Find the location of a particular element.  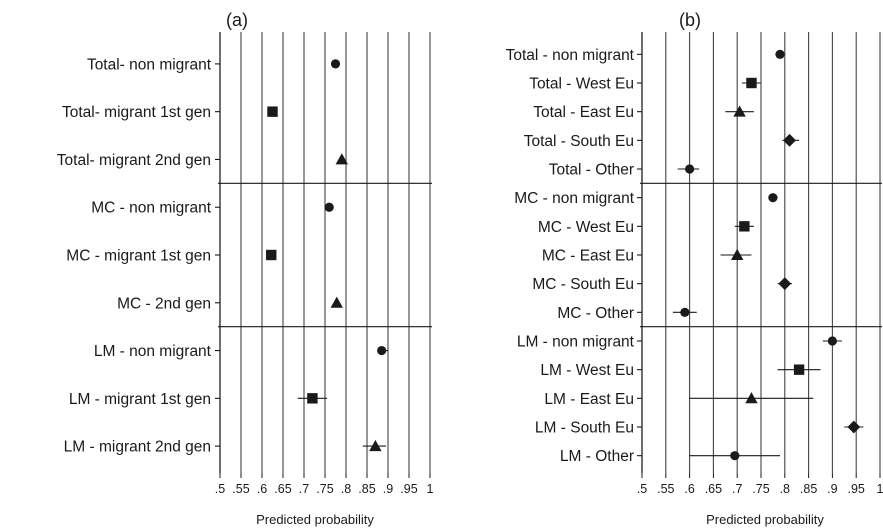

data-row: Total - non migrant is located at coordinates (645, 55).